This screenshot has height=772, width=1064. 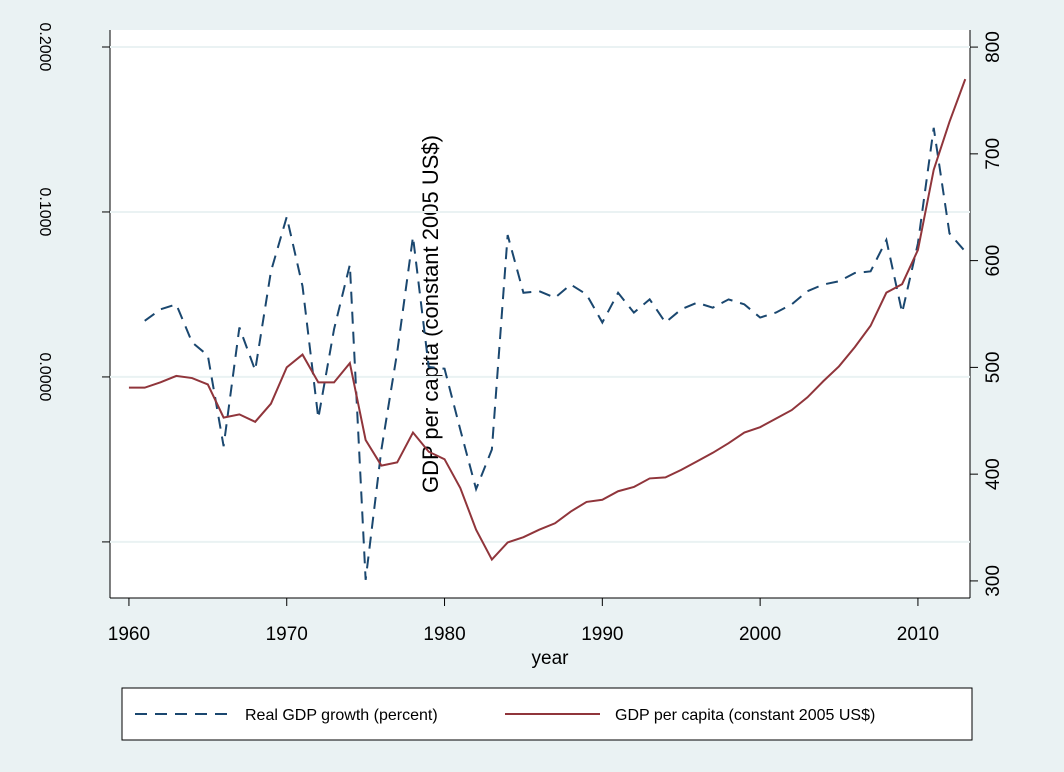 What do you see at coordinates (760, 634) in the screenshot?
I see `x-tick-label: 2000` at bounding box center [760, 634].